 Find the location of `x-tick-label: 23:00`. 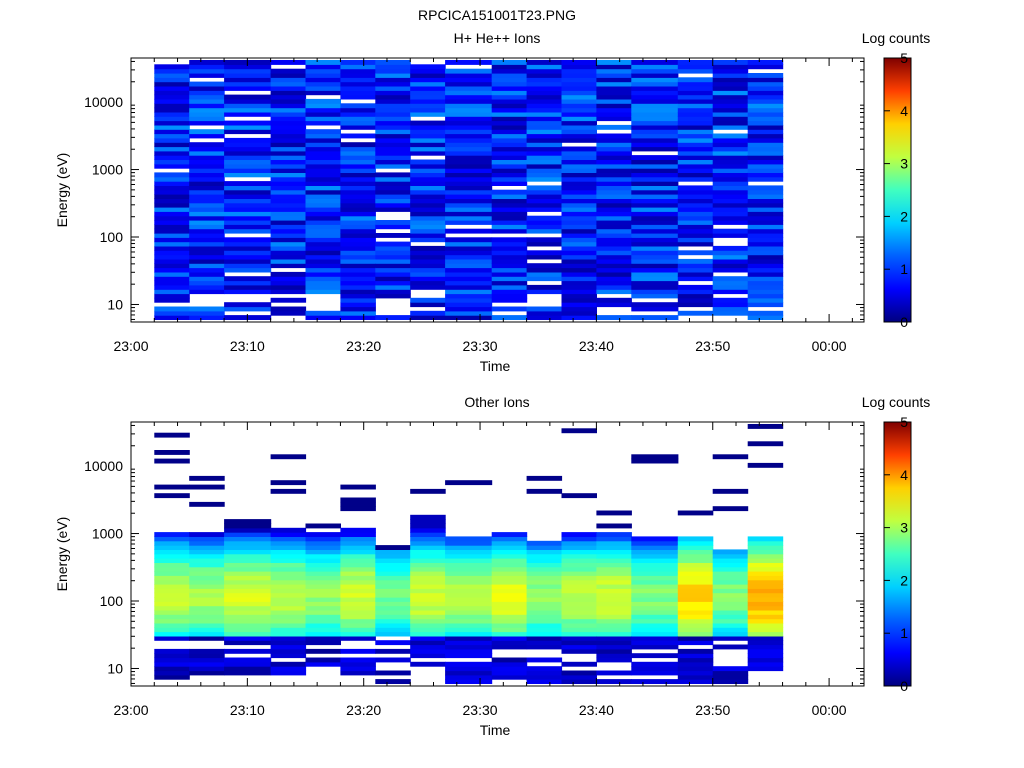

x-tick-label: 23:00 is located at coordinates (130, 710).